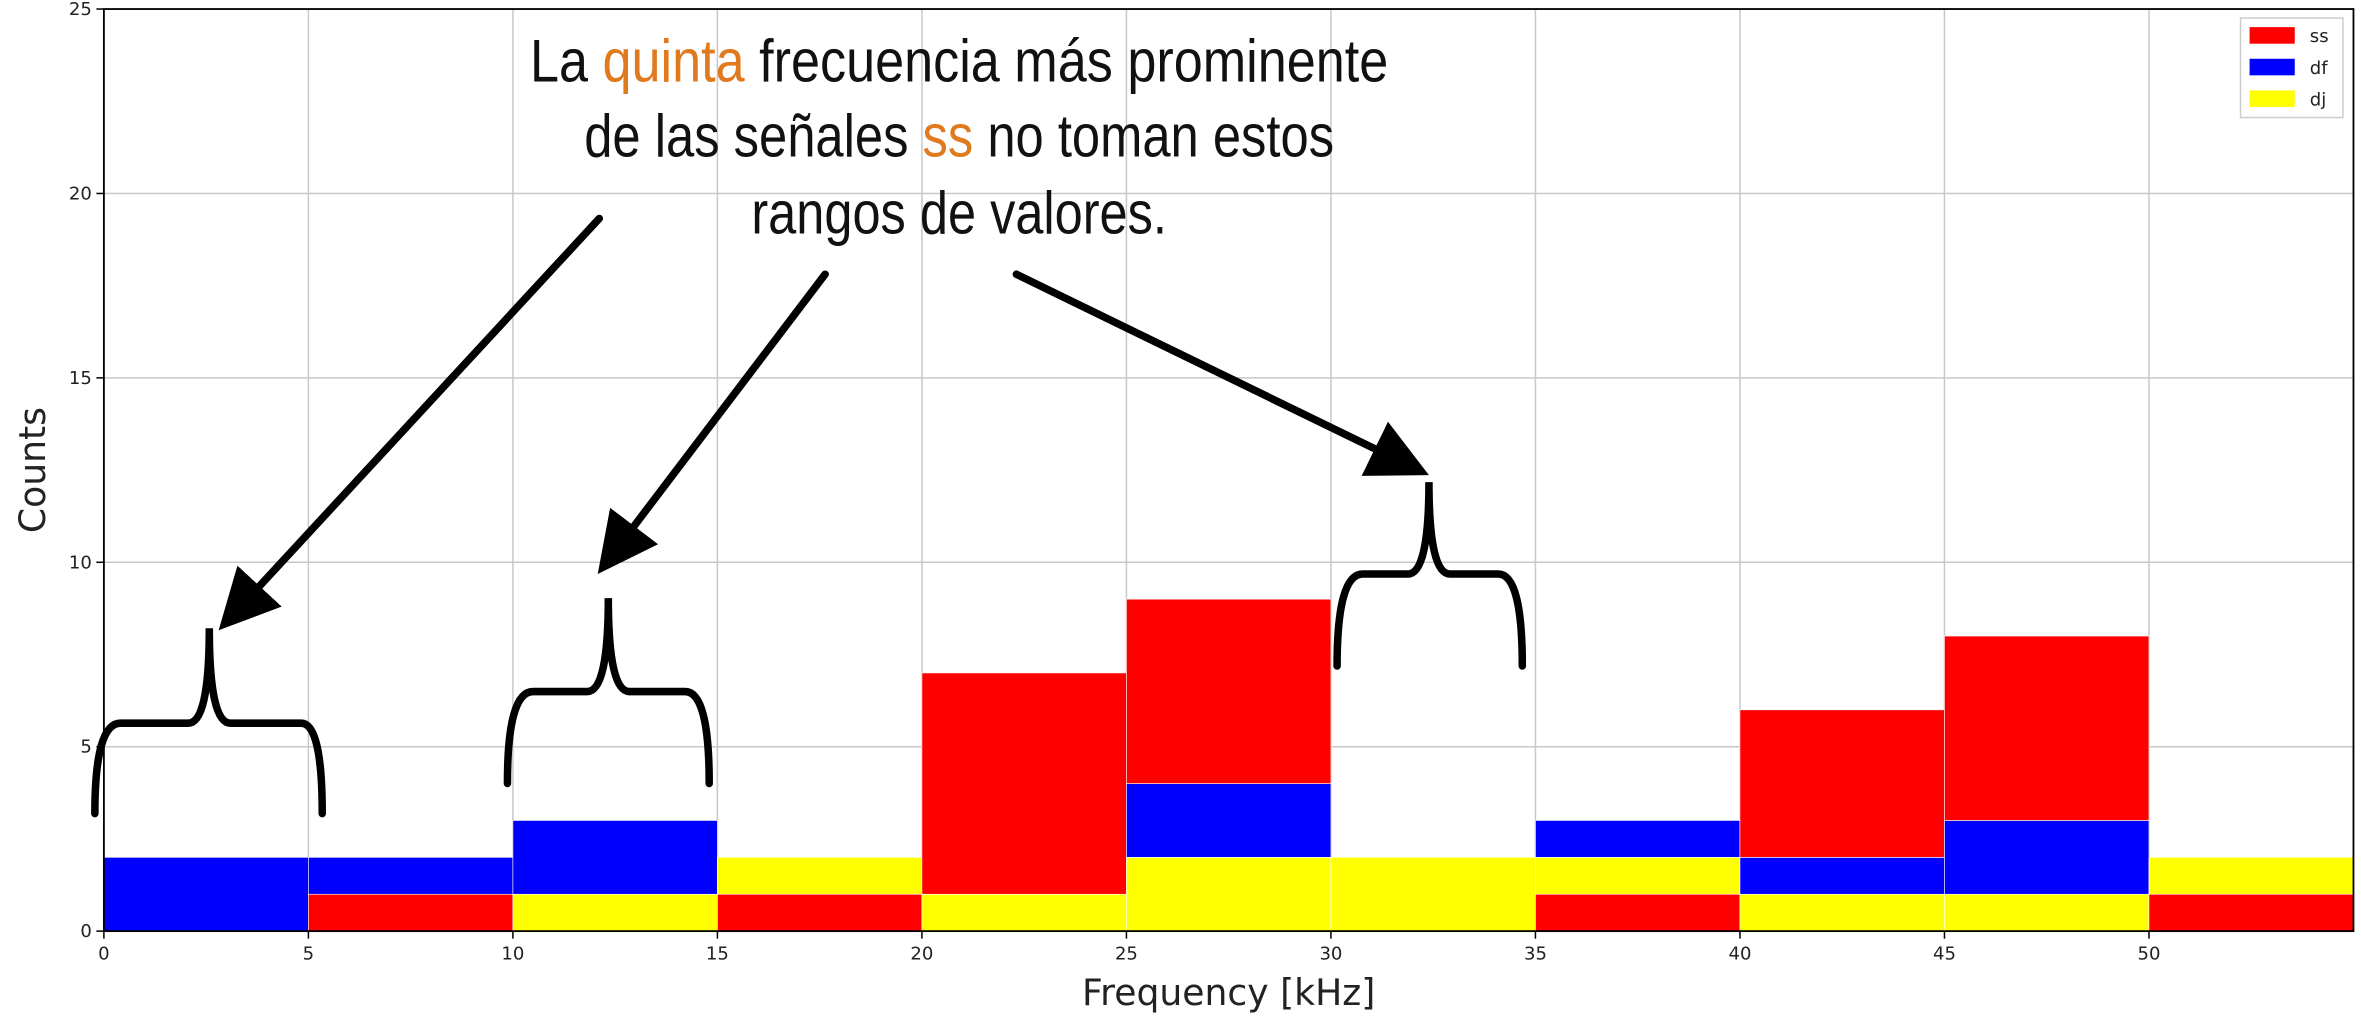  Describe the element at coordinates (1330, 954) in the screenshot. I see `x-tick-label: 30` at that location.